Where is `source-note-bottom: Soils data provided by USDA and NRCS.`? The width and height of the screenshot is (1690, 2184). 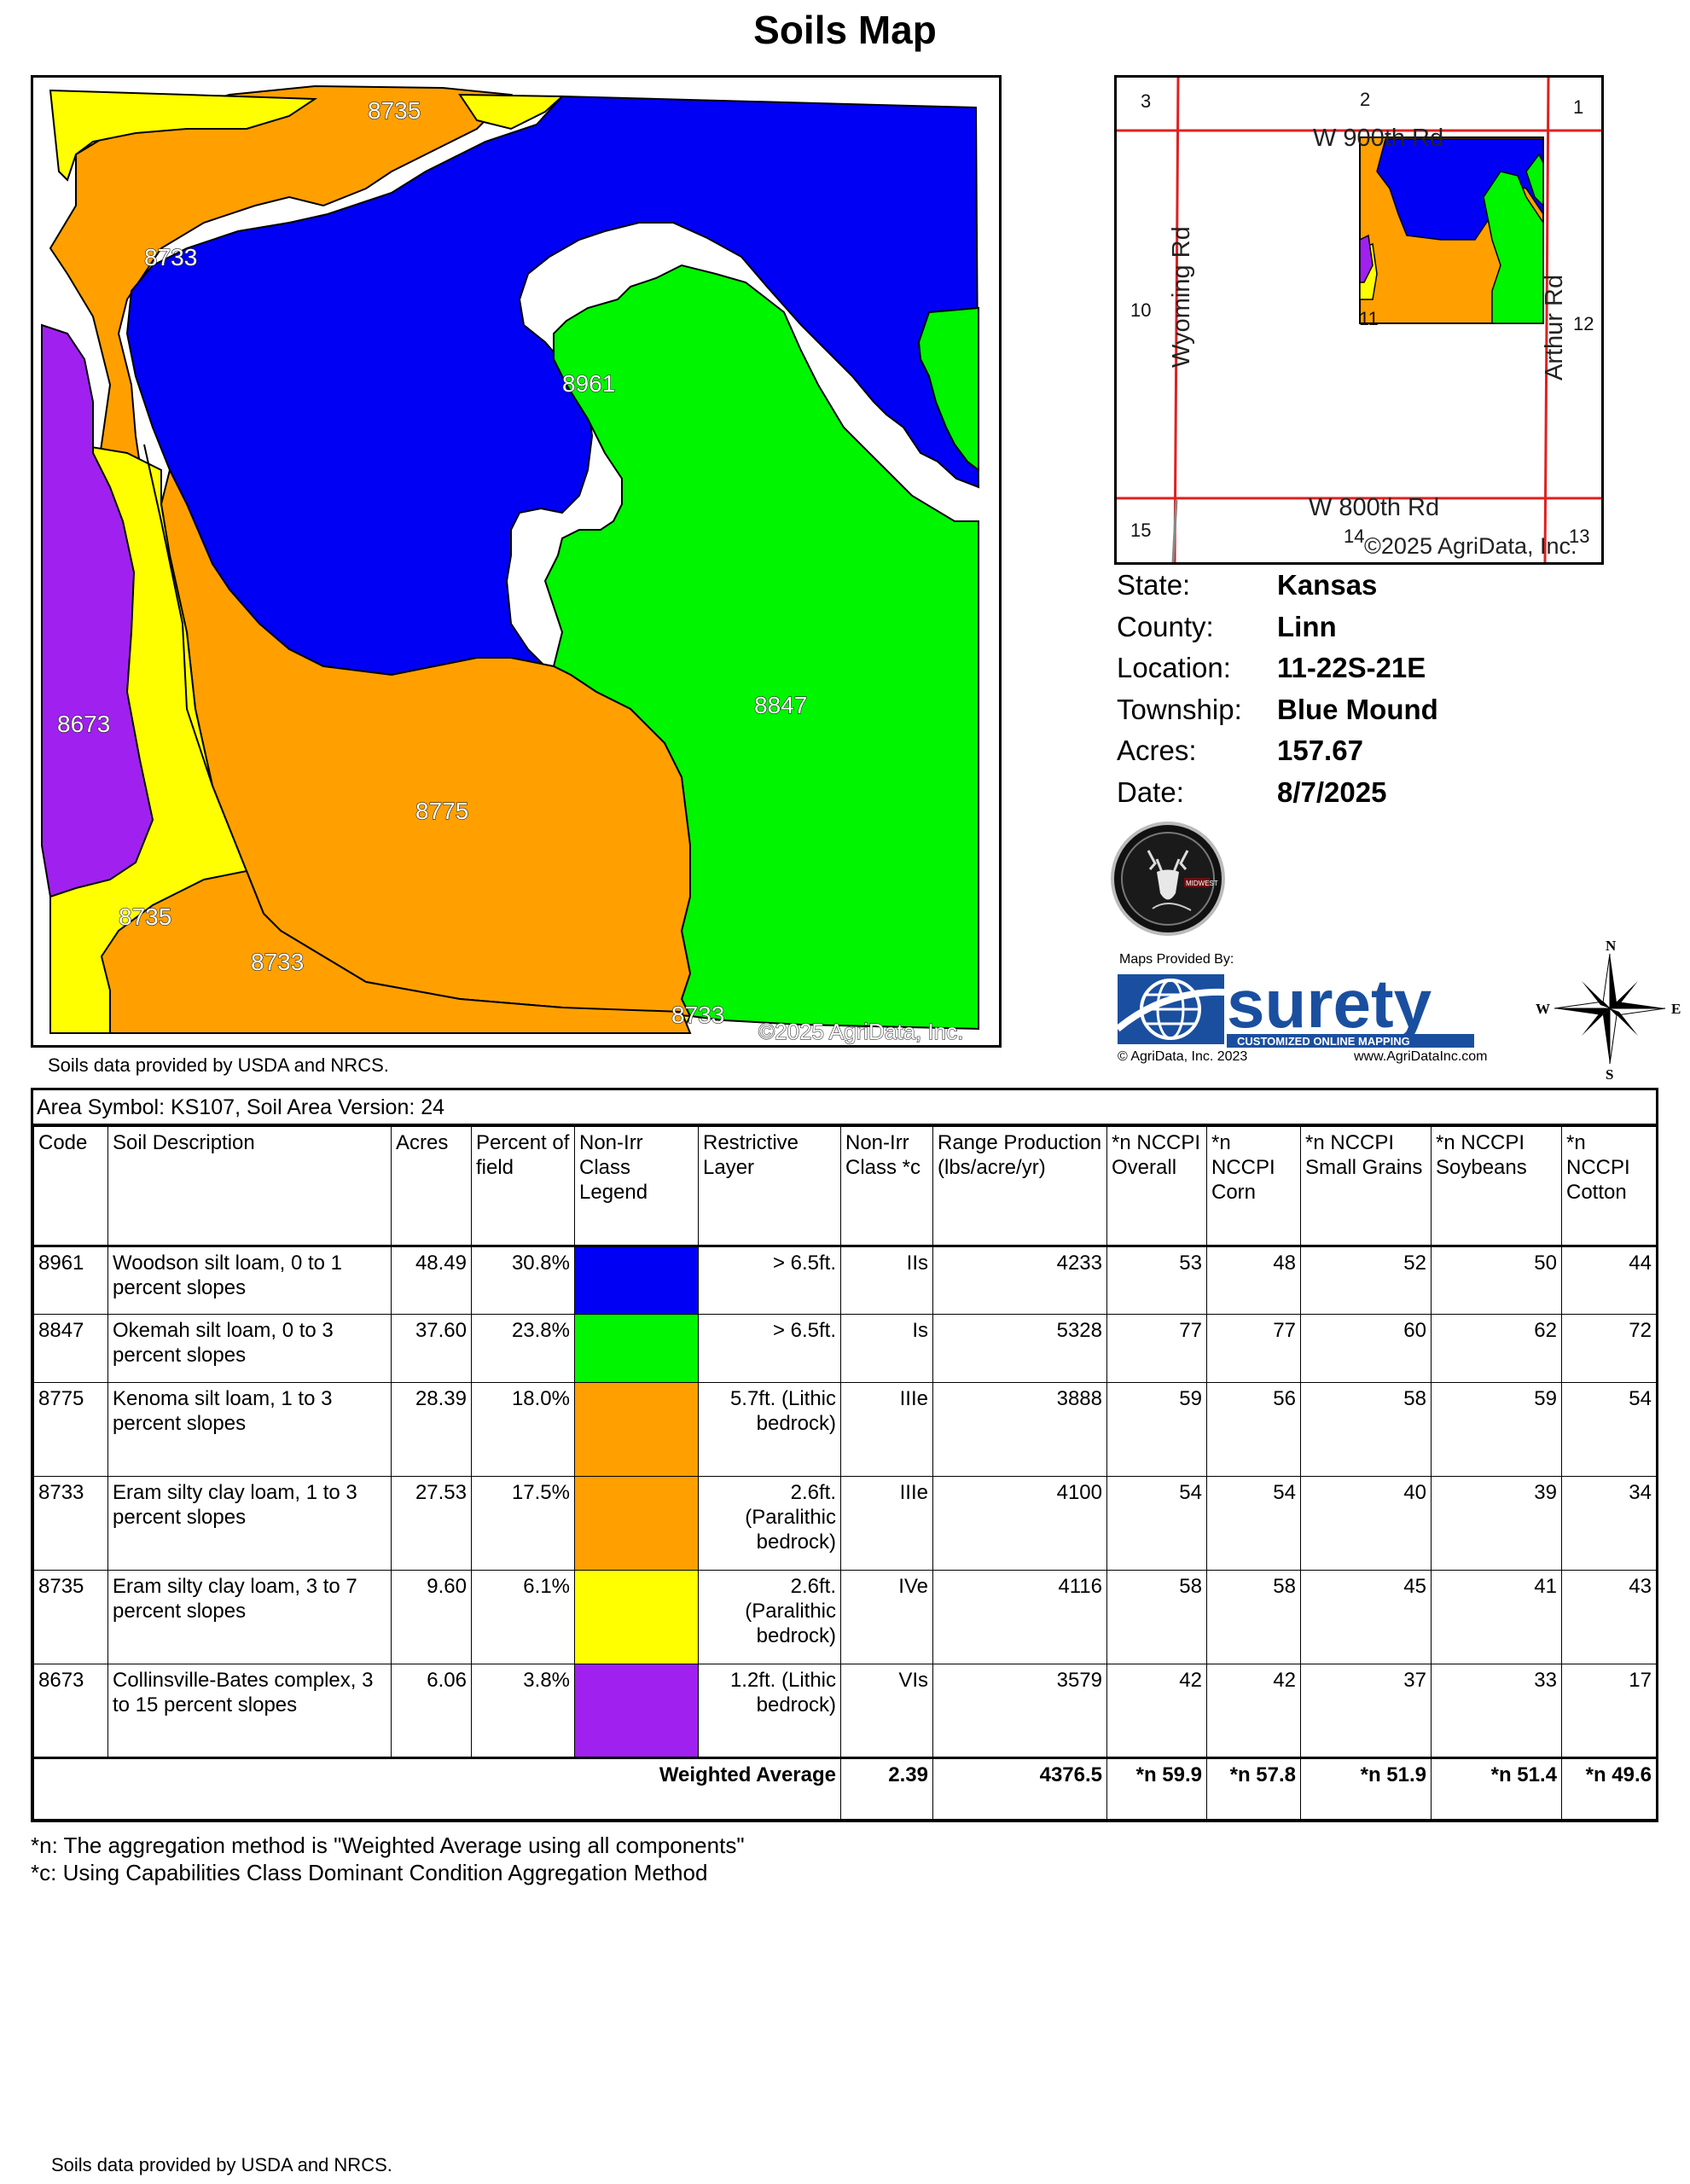
source-note-bottom: Soils data provided by USDA and NRCS. is located at coordinates (221, 2164).